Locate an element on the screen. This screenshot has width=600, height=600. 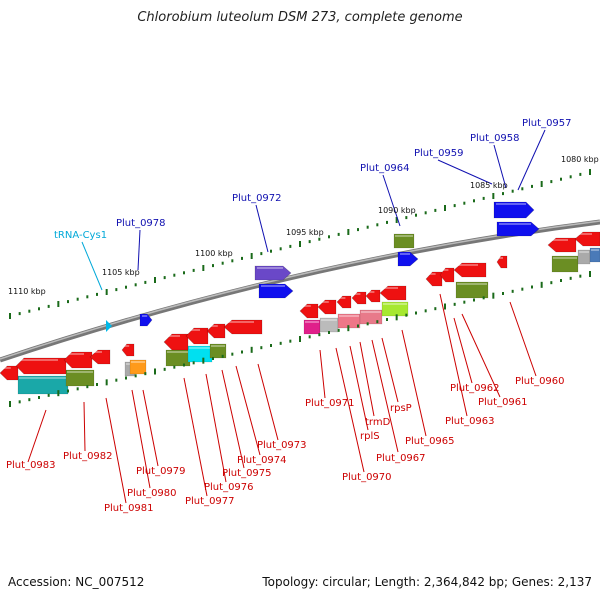
cog-band-0-shine is located at coordinates (43, 378).